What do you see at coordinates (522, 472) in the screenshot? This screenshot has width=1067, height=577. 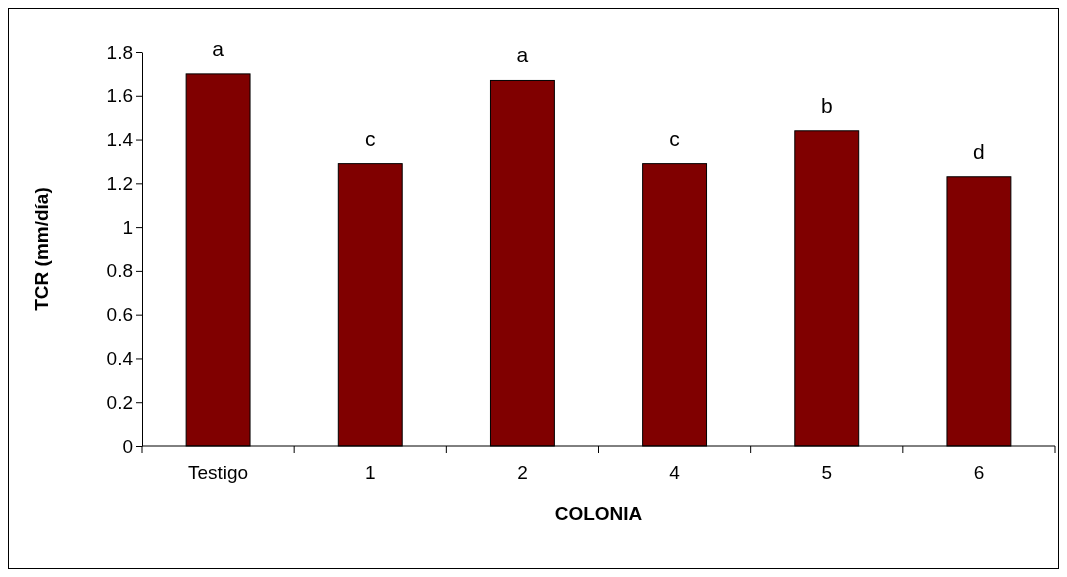 I see `x-tick-label: 2` at bounding box center [522, 472].